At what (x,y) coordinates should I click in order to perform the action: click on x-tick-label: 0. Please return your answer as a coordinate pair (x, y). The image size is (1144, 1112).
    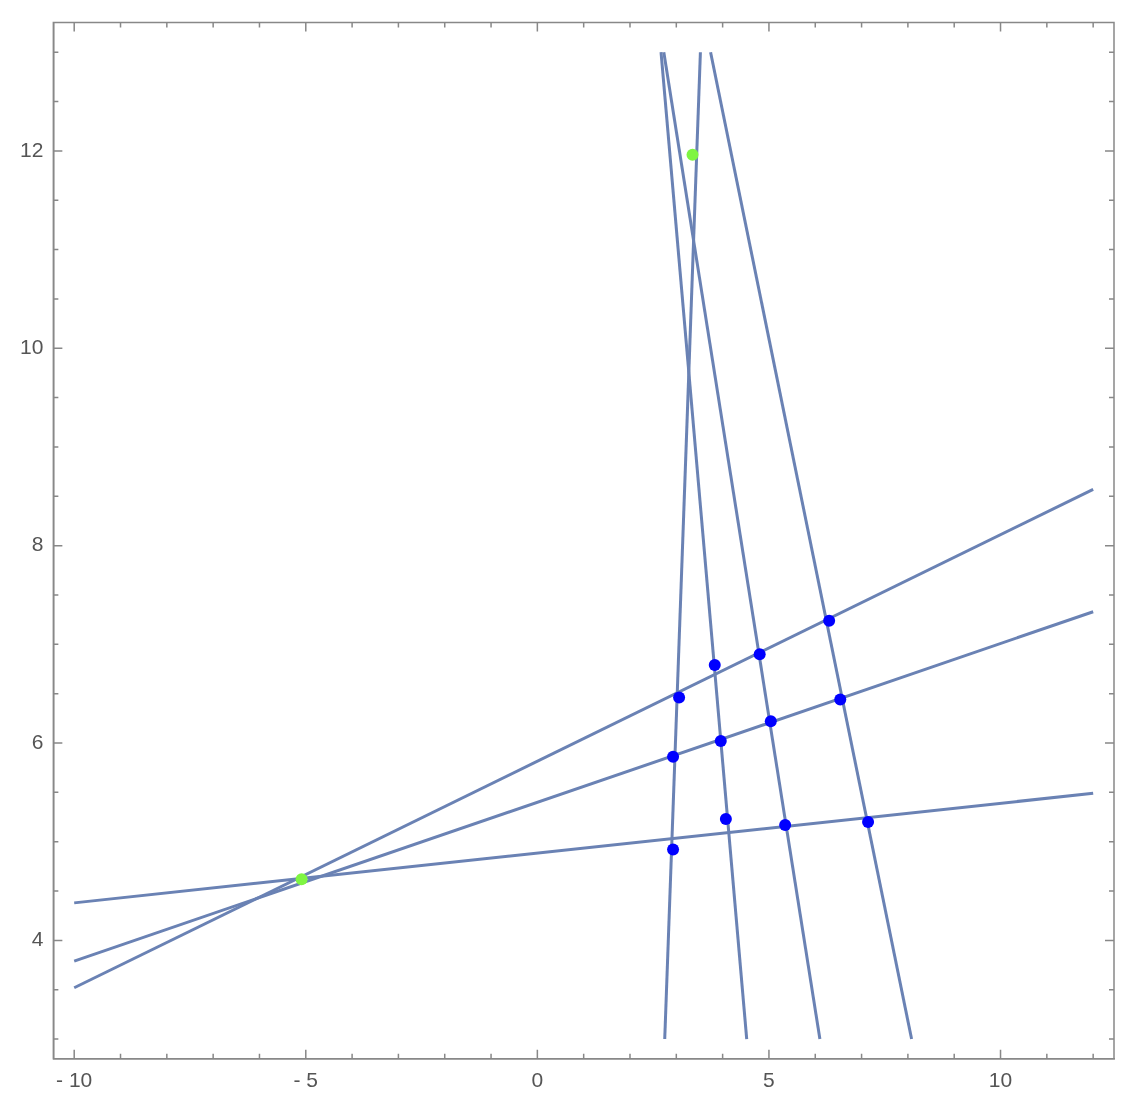
    Looking at the image, I should click on (537, 1080).